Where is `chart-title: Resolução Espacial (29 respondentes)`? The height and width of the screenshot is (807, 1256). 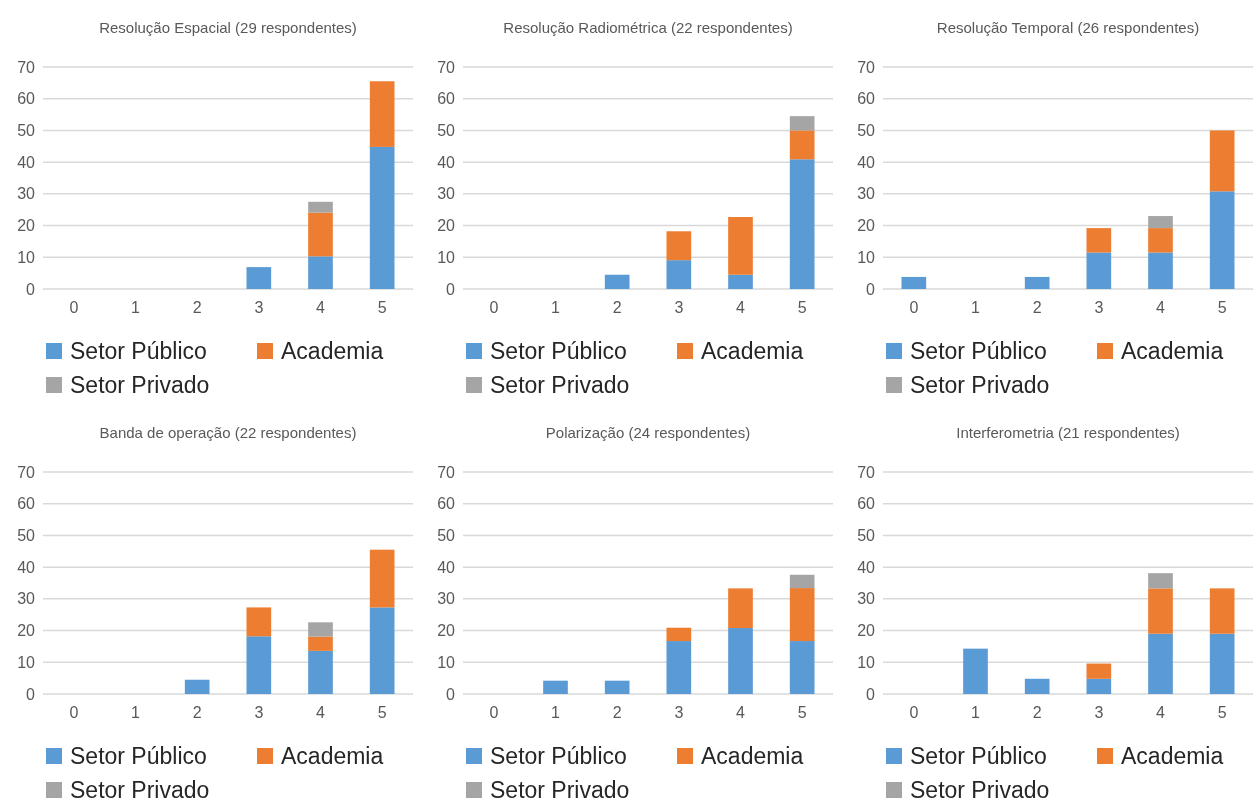 chart-title: Resolução Espacial (29 respondentes) is located at coordinates (228, 27).